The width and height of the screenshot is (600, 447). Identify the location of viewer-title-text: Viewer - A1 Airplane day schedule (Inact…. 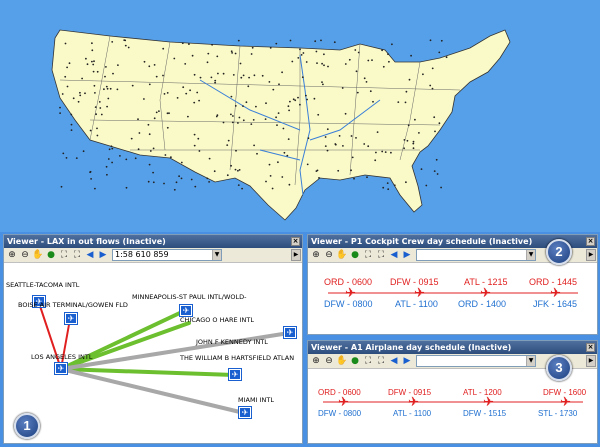
(411, 347).